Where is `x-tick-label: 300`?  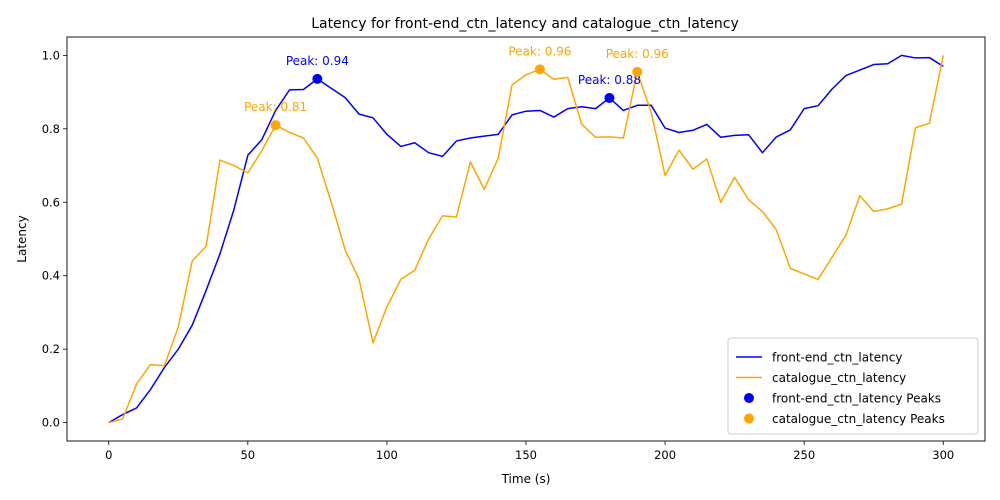 x-tick-label: 300 is located at coordinates (943, 455).